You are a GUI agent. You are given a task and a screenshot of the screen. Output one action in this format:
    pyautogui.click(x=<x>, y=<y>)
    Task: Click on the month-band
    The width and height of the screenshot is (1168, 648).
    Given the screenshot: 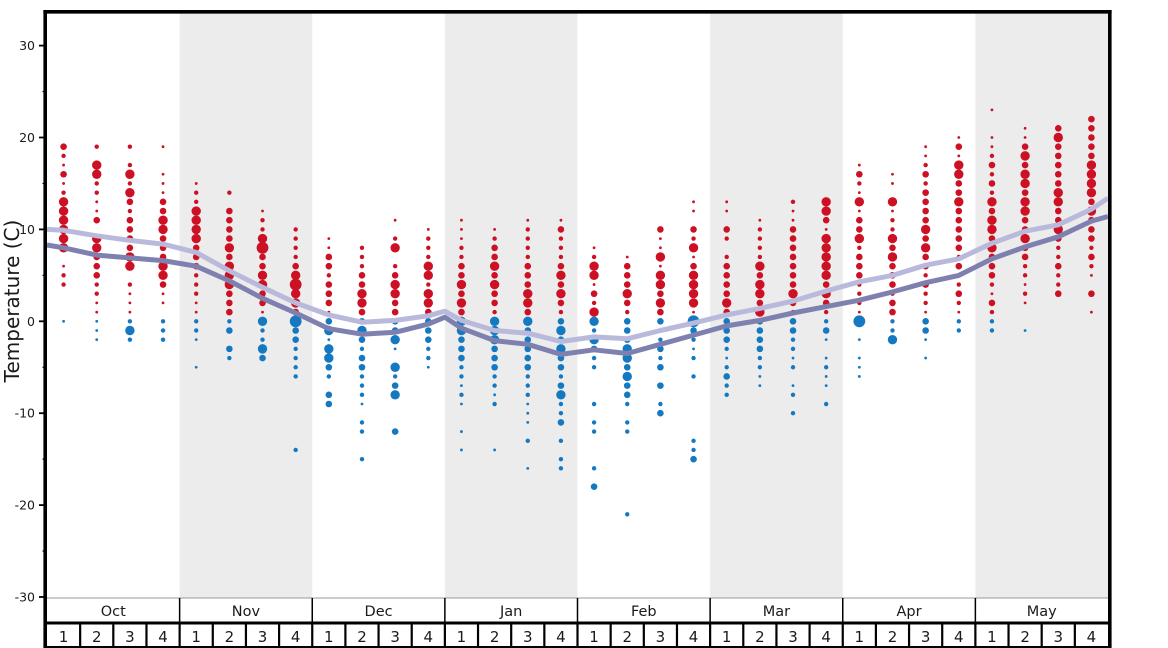 What is the action you would take?
    pyautogui.click(x=1041, y=304)
    